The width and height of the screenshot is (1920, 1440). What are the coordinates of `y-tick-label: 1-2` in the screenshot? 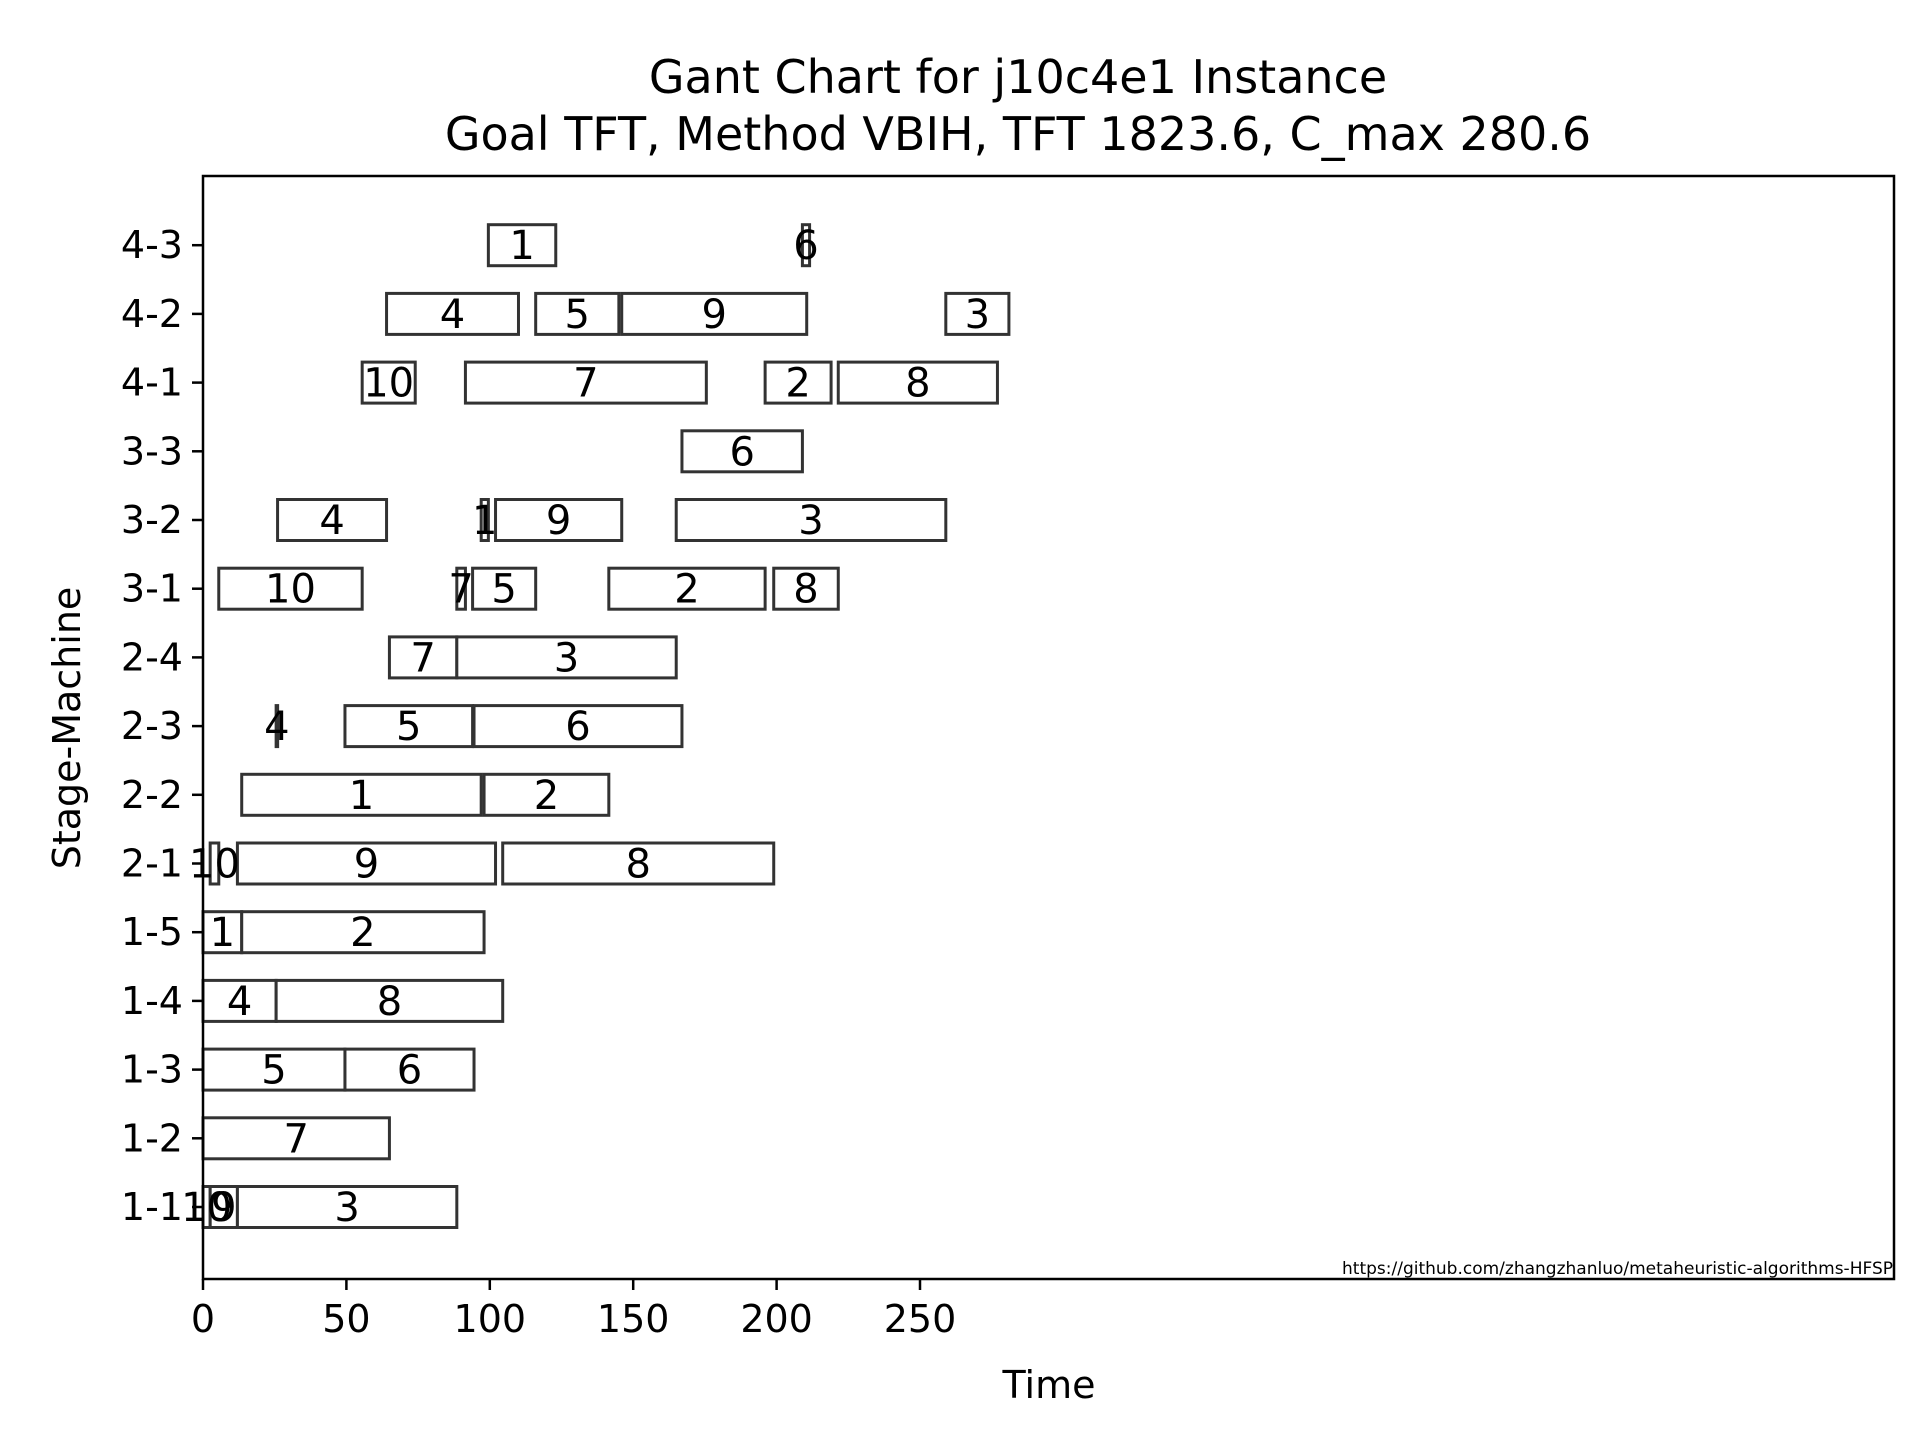 It's located at (152, 1138).